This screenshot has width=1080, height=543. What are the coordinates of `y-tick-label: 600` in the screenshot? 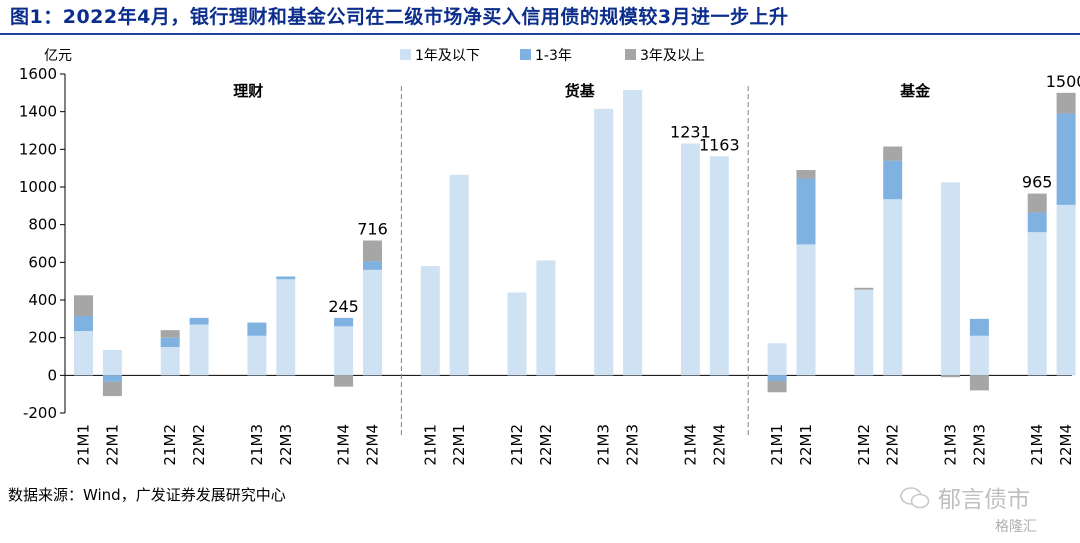 It's located at (42, 262).